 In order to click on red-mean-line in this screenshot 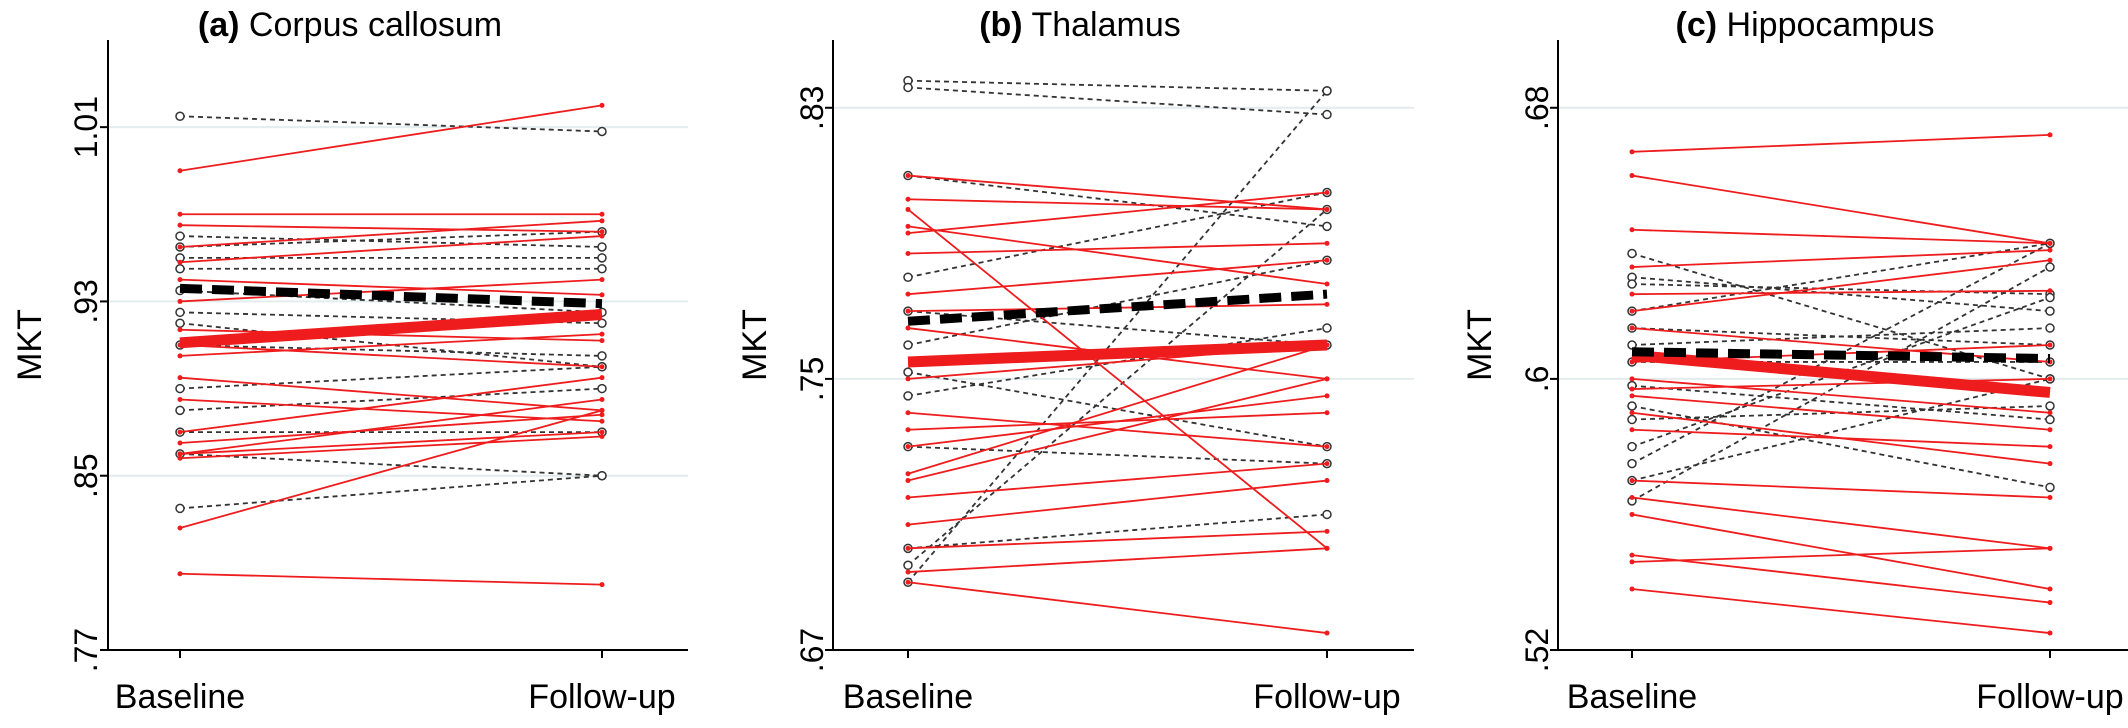, I will do `click(1117, 353)`.